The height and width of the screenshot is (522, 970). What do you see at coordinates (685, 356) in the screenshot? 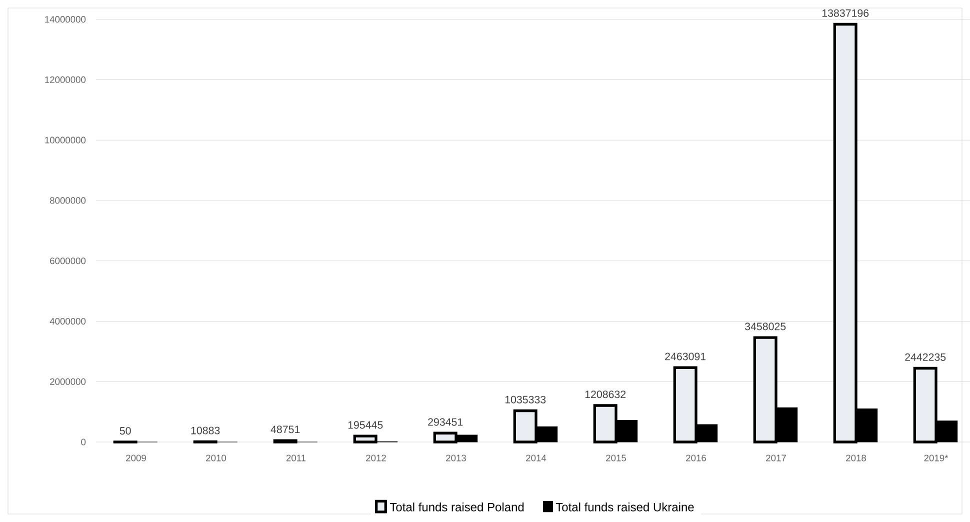
I see `data-label: 2463091` at bounding box center [685, 356].